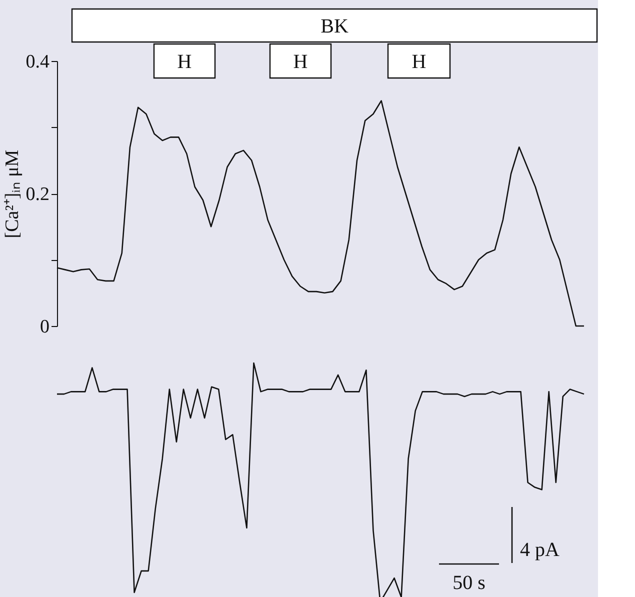 This screenshot has height=597, width=635. Describe the element at coordinates (45, 327) in the screenshot. I see `y-tick-label: 0` at that location.